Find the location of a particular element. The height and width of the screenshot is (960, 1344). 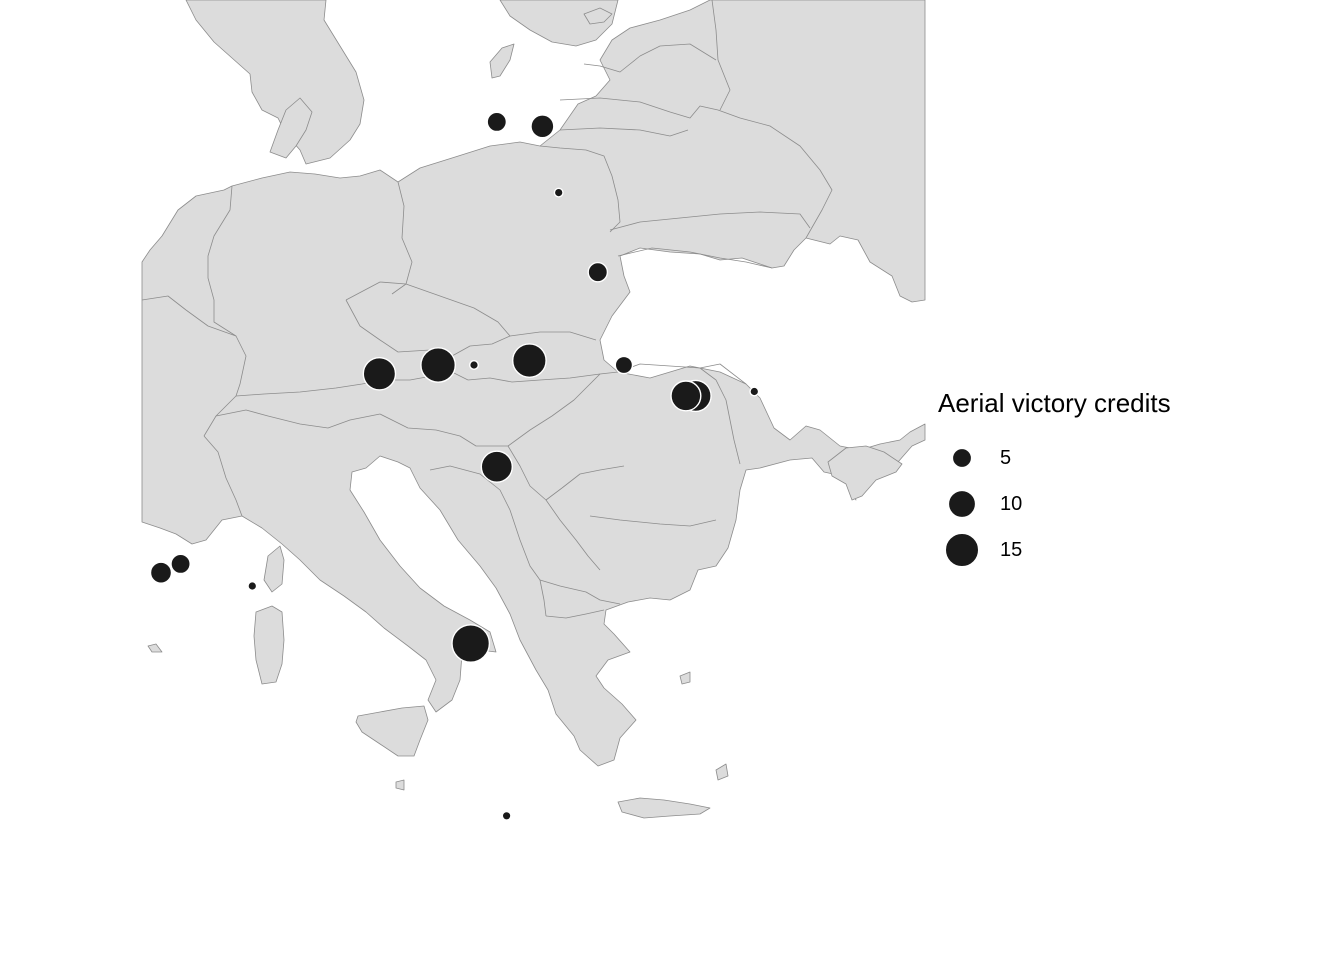

legend-symbol-small is located at coordinates (962, 458).